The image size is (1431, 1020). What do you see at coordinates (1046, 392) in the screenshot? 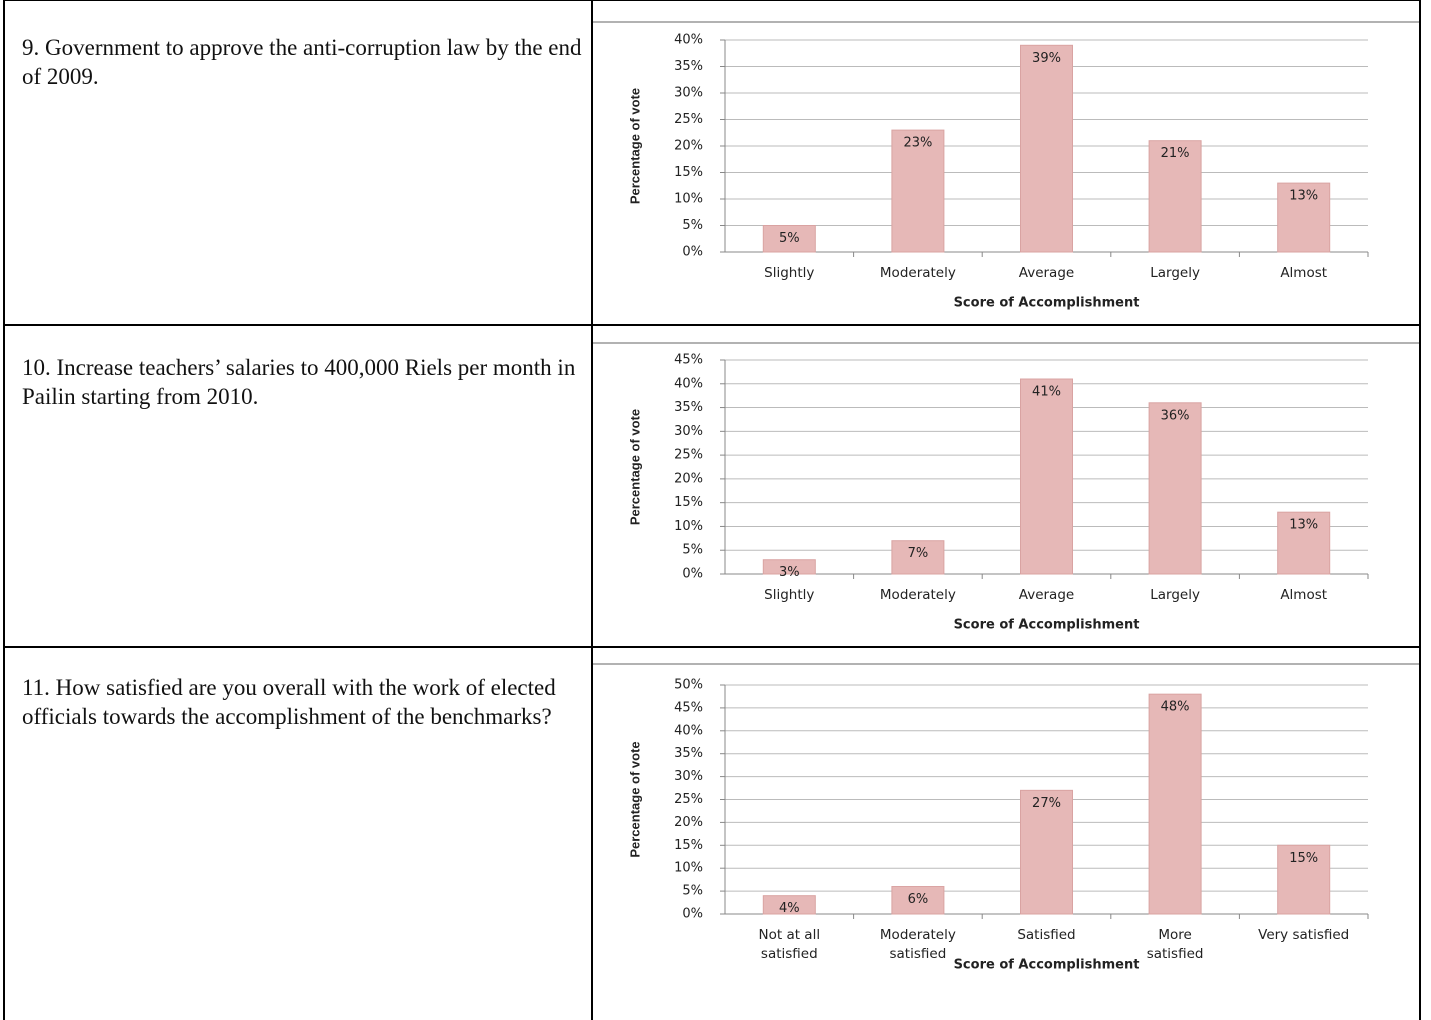
I see `data-label: 41%` at bounding box center [1046, 392].